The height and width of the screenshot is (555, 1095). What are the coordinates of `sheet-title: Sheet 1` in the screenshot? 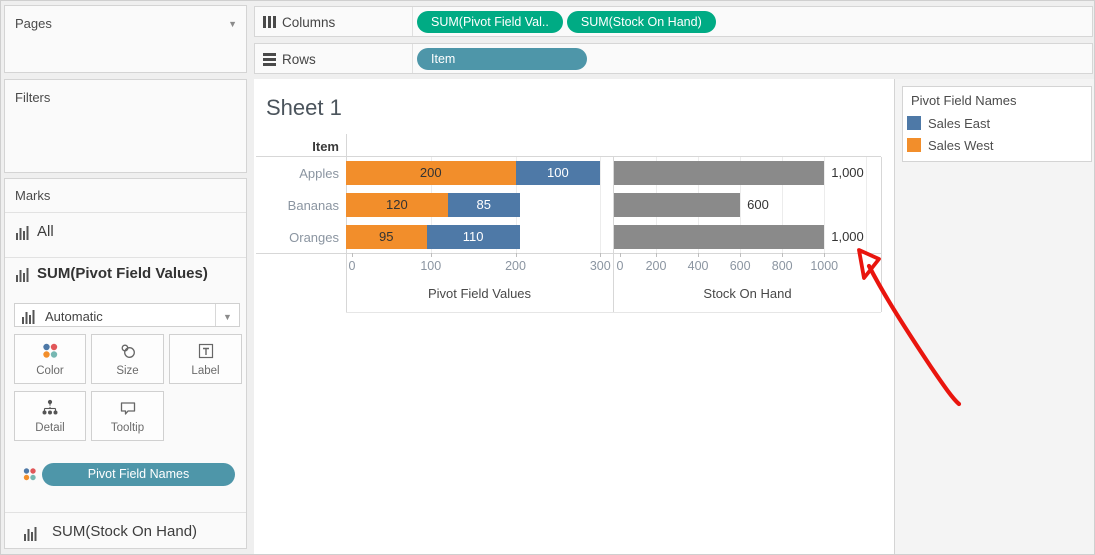 It's located at (304, 107).